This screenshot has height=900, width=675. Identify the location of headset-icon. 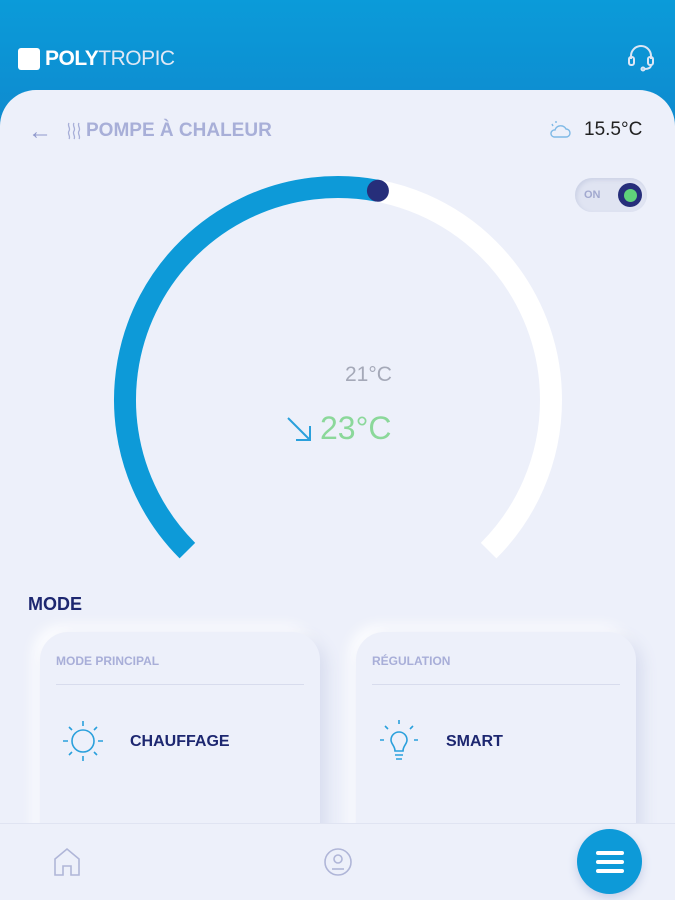
(641, 59).